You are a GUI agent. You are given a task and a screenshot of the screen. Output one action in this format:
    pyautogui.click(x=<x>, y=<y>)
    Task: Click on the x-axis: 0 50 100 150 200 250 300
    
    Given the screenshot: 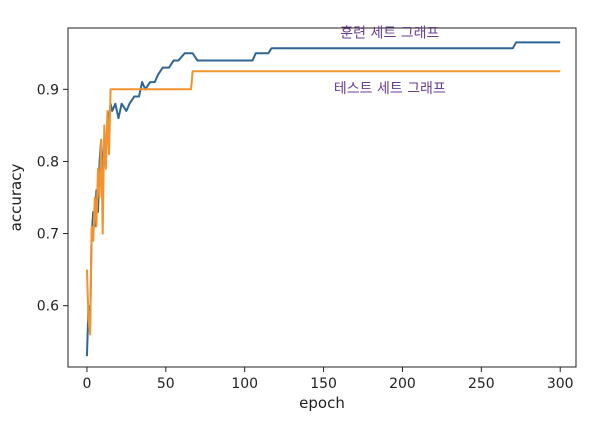 What is the action you would take?
    pyautogui.click(x=328, y=379)
    